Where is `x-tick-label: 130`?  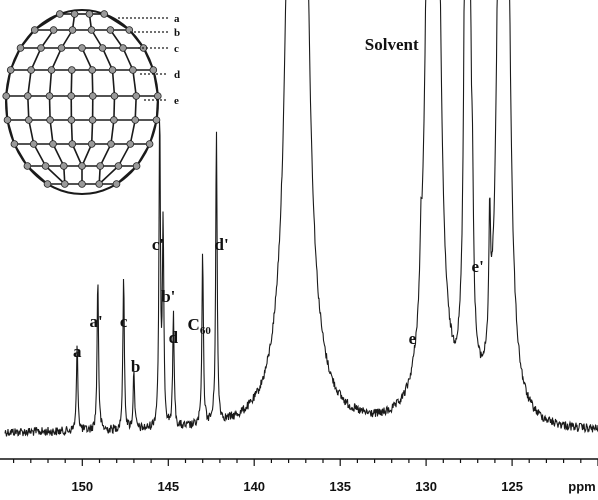
x-tick-label: 130 is located at coordinates (426, 486).